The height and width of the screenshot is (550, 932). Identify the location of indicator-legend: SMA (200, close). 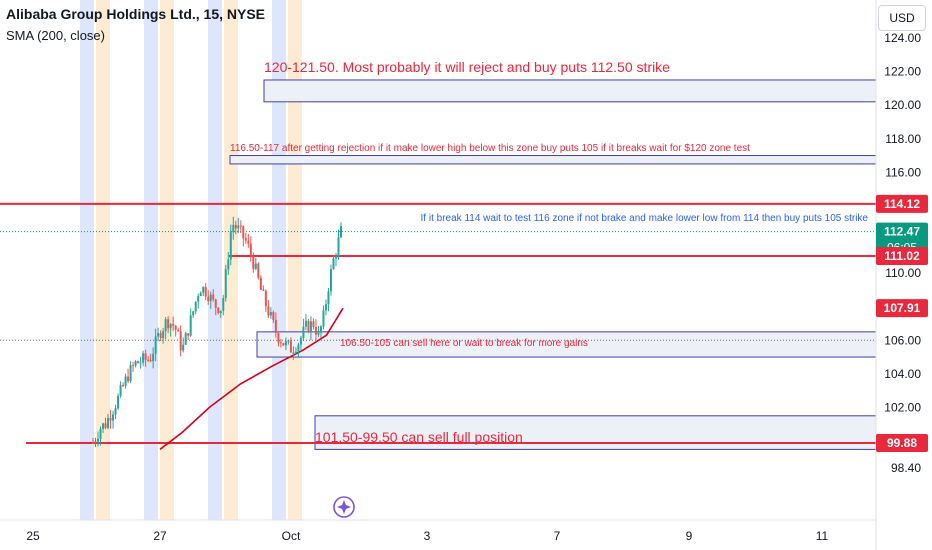
(55, 35).